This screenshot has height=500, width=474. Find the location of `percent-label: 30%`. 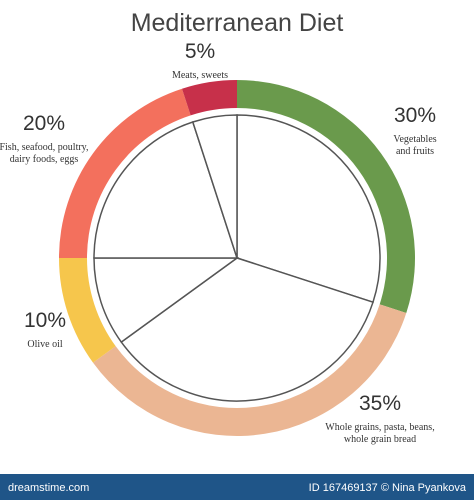

percent-label: 30% is located at coordinates (415, 115).